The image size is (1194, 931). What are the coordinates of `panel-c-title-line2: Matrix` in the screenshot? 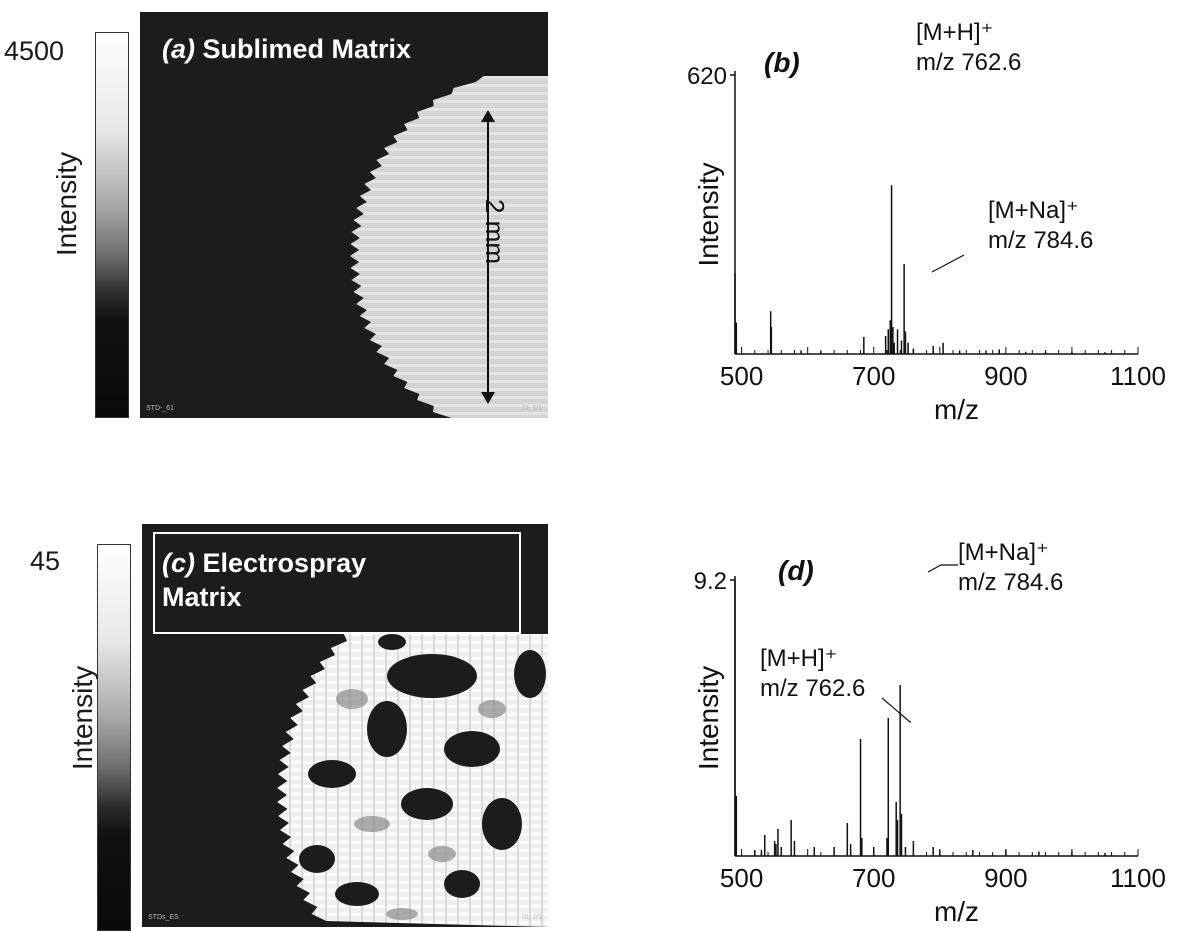 It's located at (202, 597).